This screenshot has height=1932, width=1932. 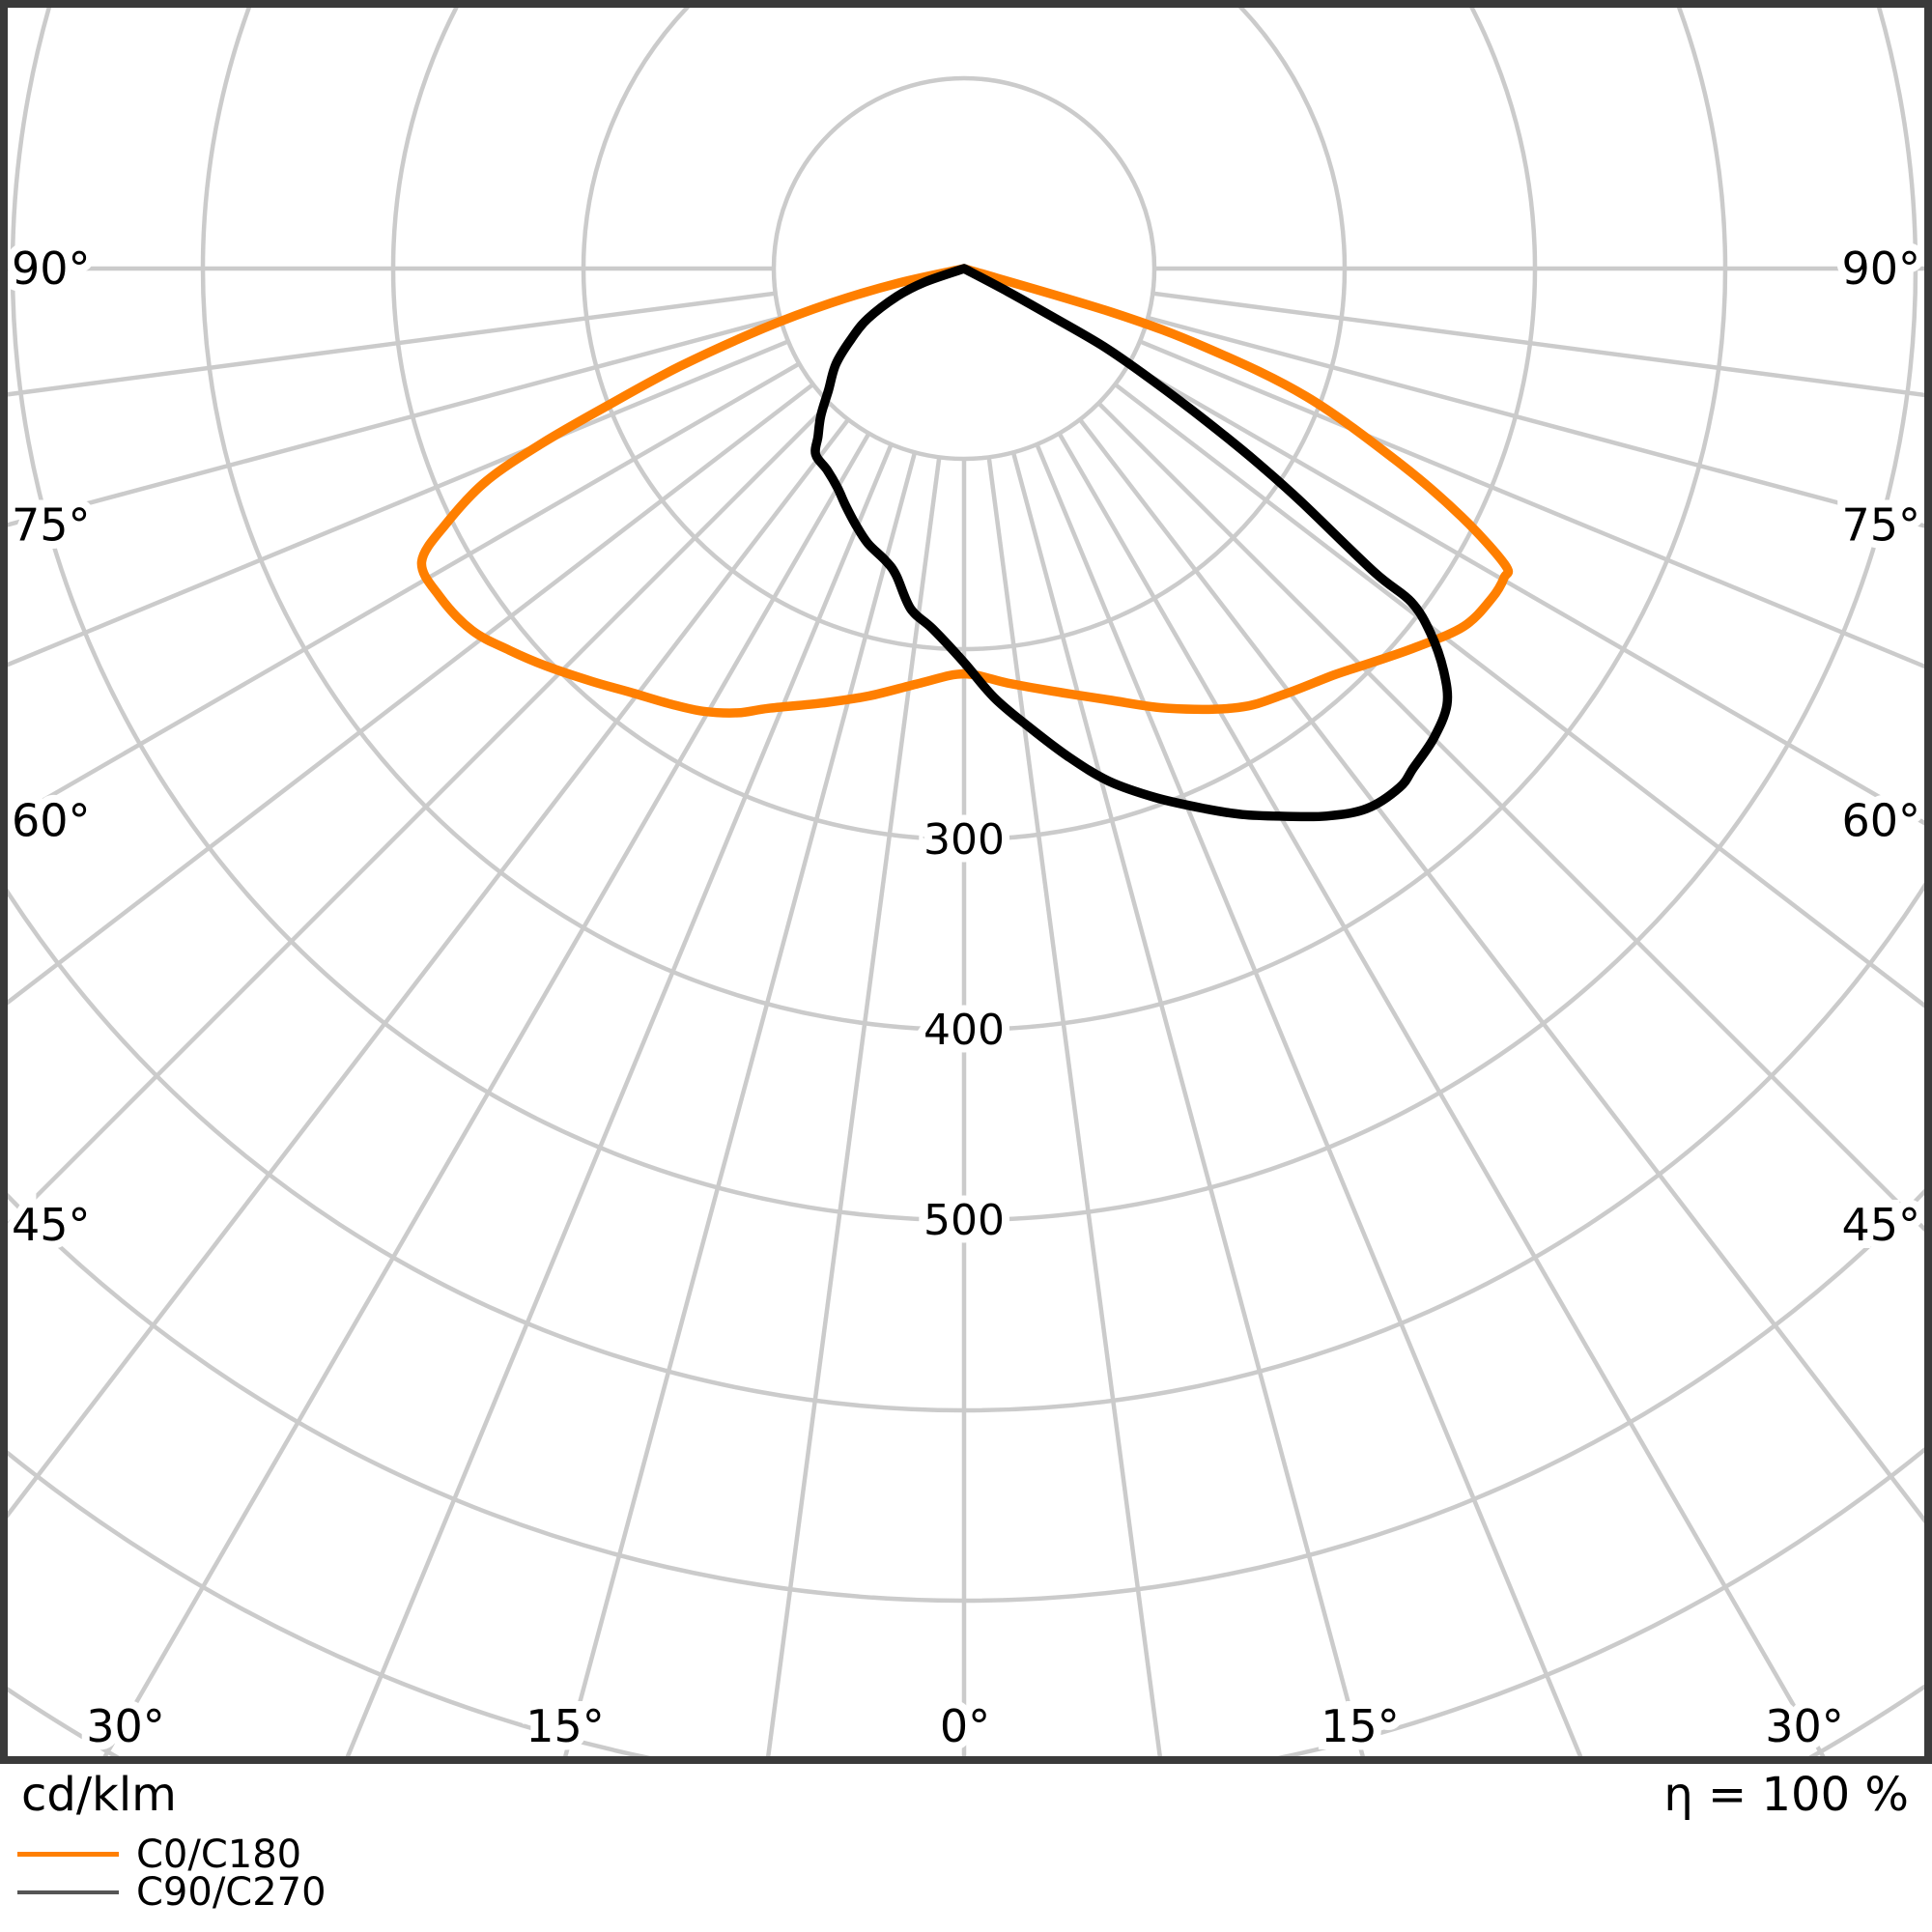 I want to click on legend-row: C0/C180, so click(x=172, y=1854).